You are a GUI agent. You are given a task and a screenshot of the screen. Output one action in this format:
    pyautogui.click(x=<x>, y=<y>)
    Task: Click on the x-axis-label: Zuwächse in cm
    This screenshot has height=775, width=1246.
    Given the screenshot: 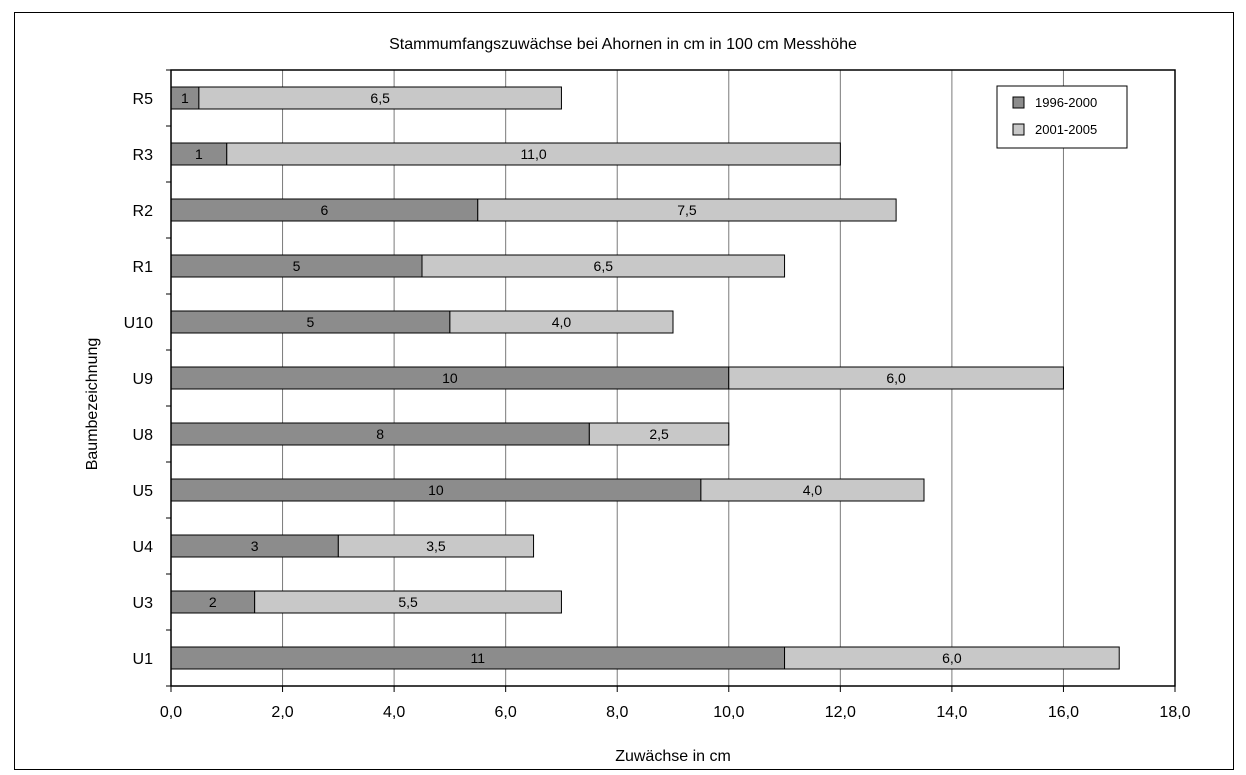 What is the action you would take?
    pyautogui.click(x=673, y=756)
    